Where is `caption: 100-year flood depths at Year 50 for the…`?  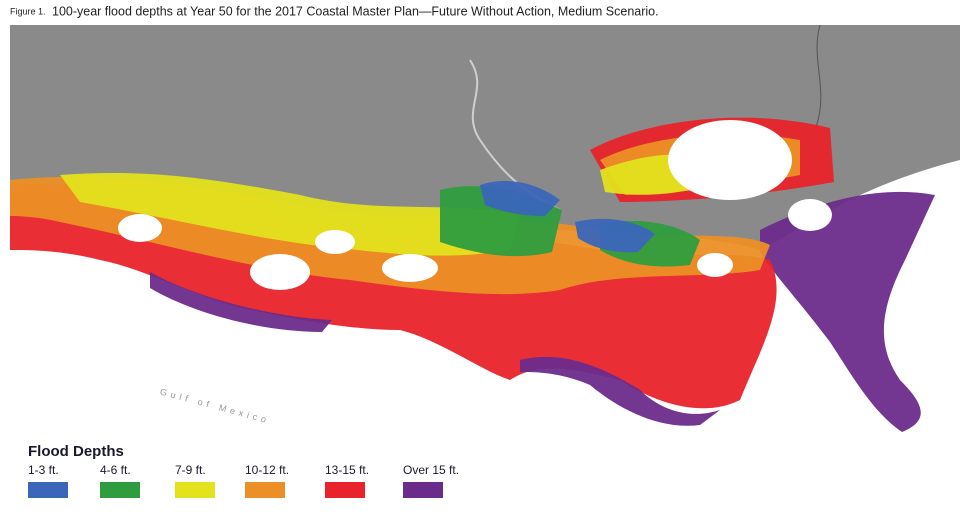 caption: 100-year flood depths at Year 50 for the… is located at coordinates (355, 11).